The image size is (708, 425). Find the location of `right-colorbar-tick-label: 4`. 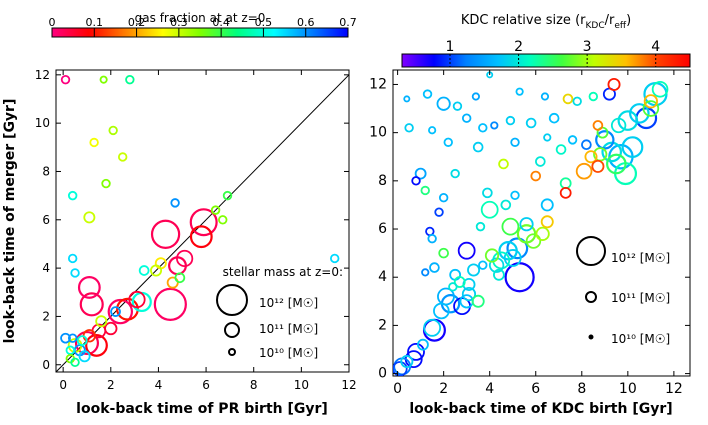

right-colorbar-tick-label: 4 is located at coordinates (655, 47).